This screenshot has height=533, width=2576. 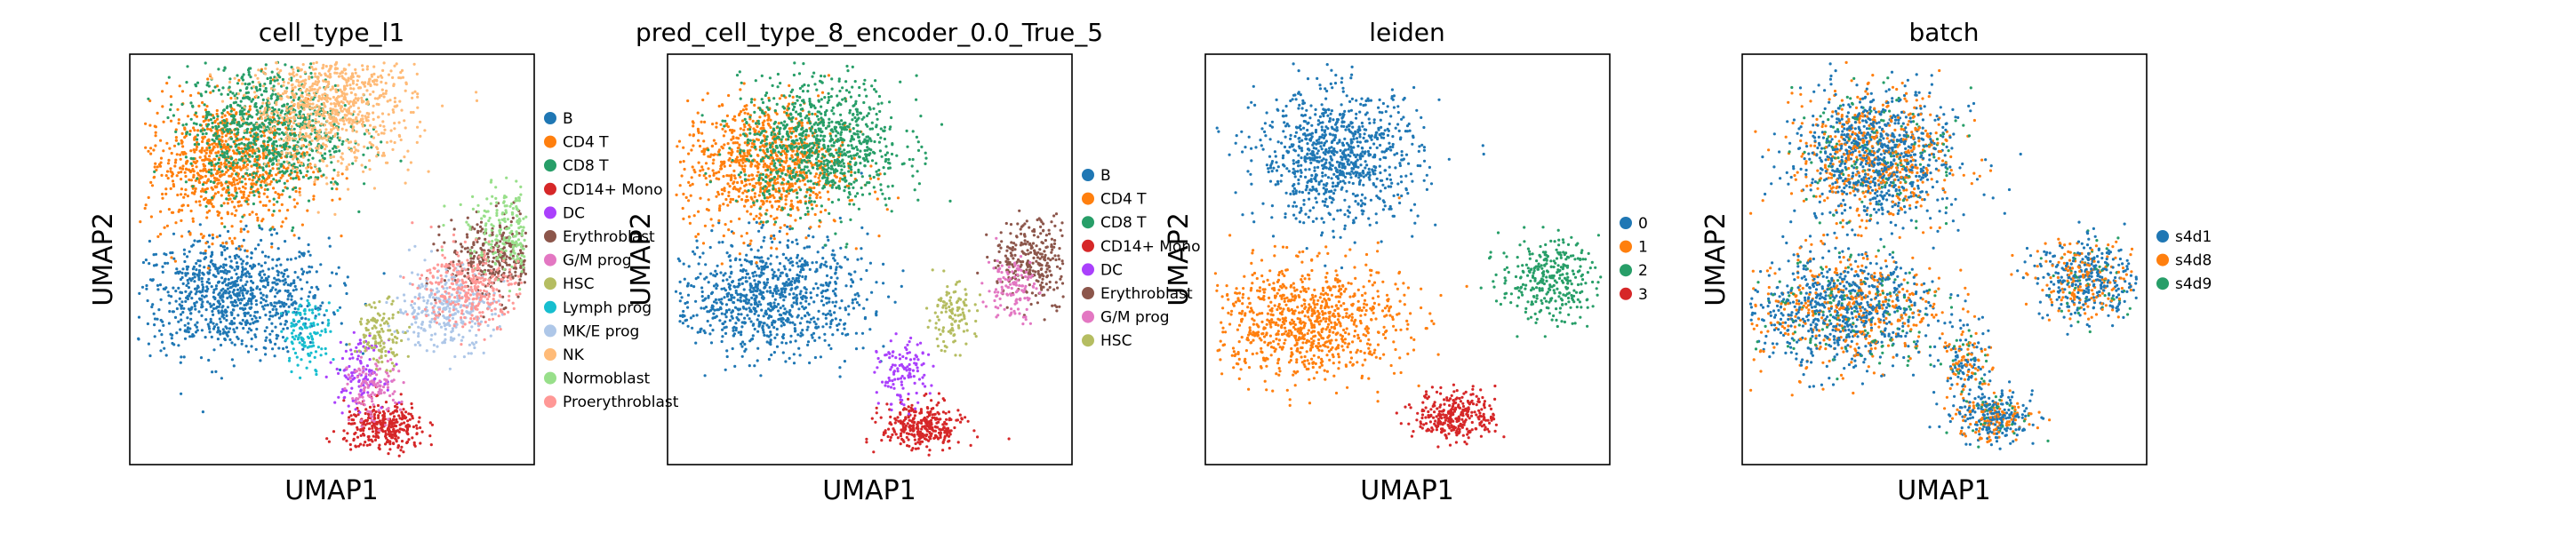 I want to click on panel-title: batch, so click(x=1943, y=32).